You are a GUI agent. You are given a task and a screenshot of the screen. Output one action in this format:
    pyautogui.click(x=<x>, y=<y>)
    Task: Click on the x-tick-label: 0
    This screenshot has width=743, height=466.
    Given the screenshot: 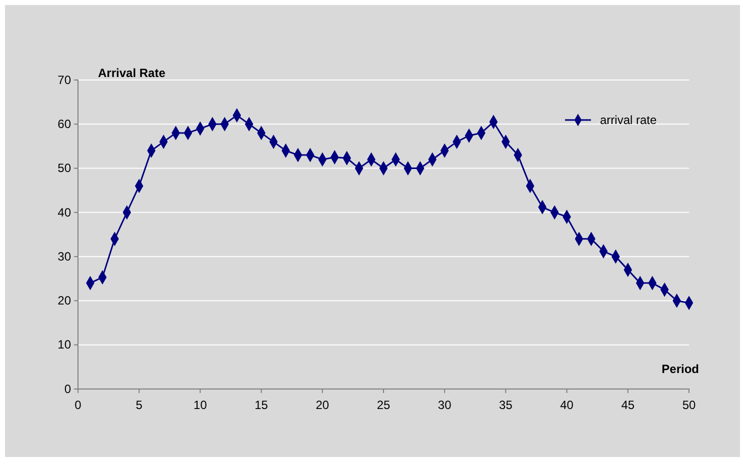 What is the action you would take?
    pyautogui.click(x=78, y=405)
    